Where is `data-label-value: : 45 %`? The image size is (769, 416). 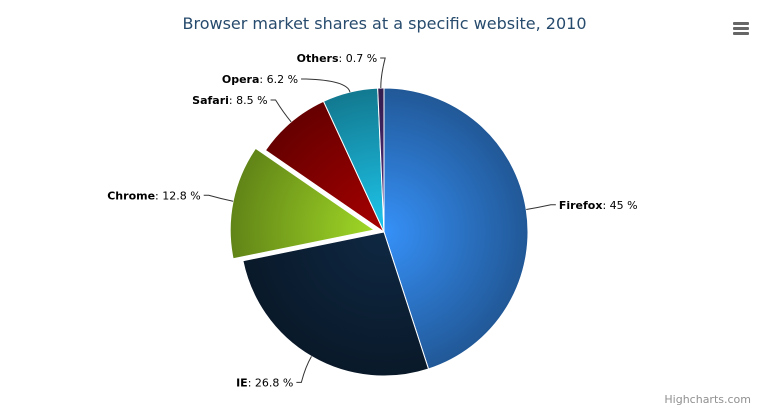 data-label-value: : 45 % is located at coordinates (619, 205).